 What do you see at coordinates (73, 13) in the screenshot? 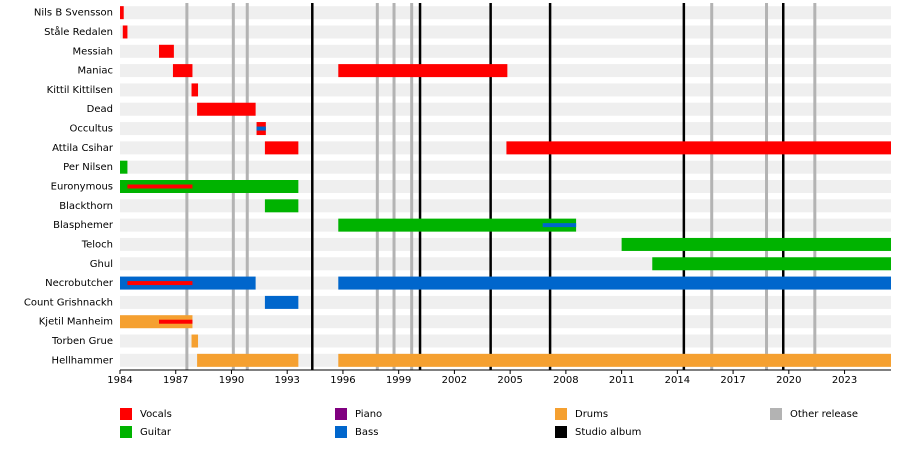
I see `member-label: Nils B Svensson` at bounding box center [73, 13].